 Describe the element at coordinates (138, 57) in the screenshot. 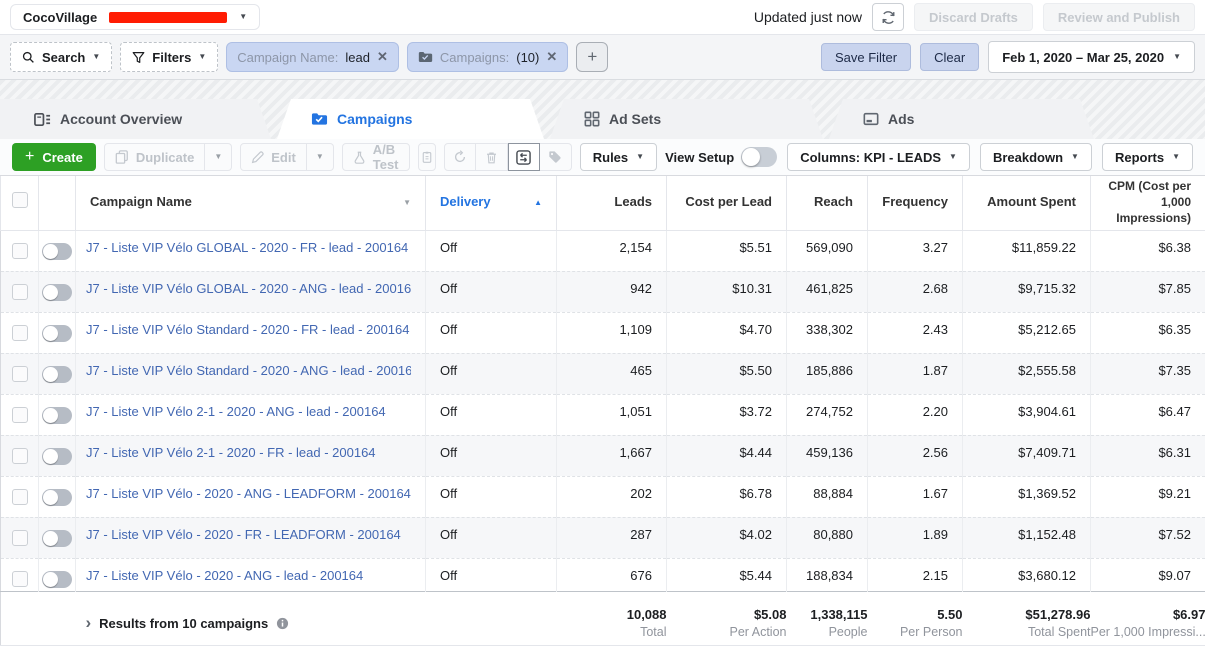

I see `funnel-icon` at that location.